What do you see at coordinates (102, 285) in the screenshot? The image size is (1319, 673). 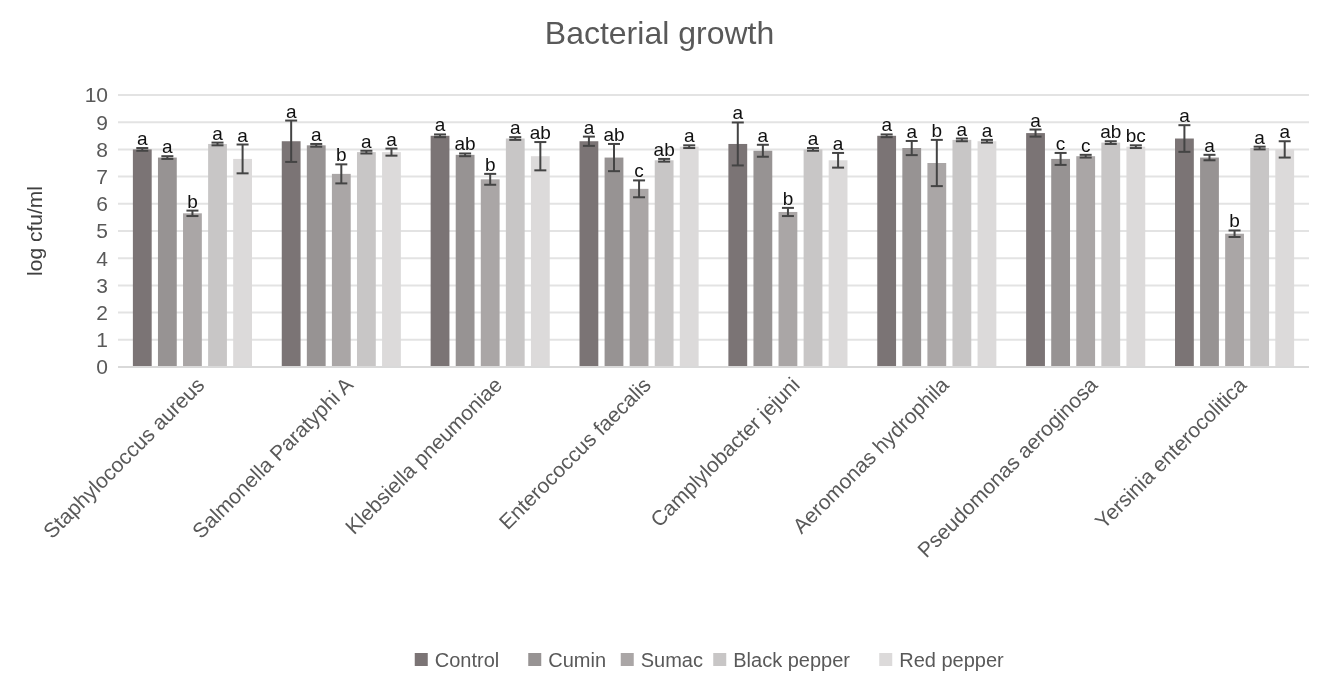 I see `y-tick-label: 3` at bounding box center [102, 285].